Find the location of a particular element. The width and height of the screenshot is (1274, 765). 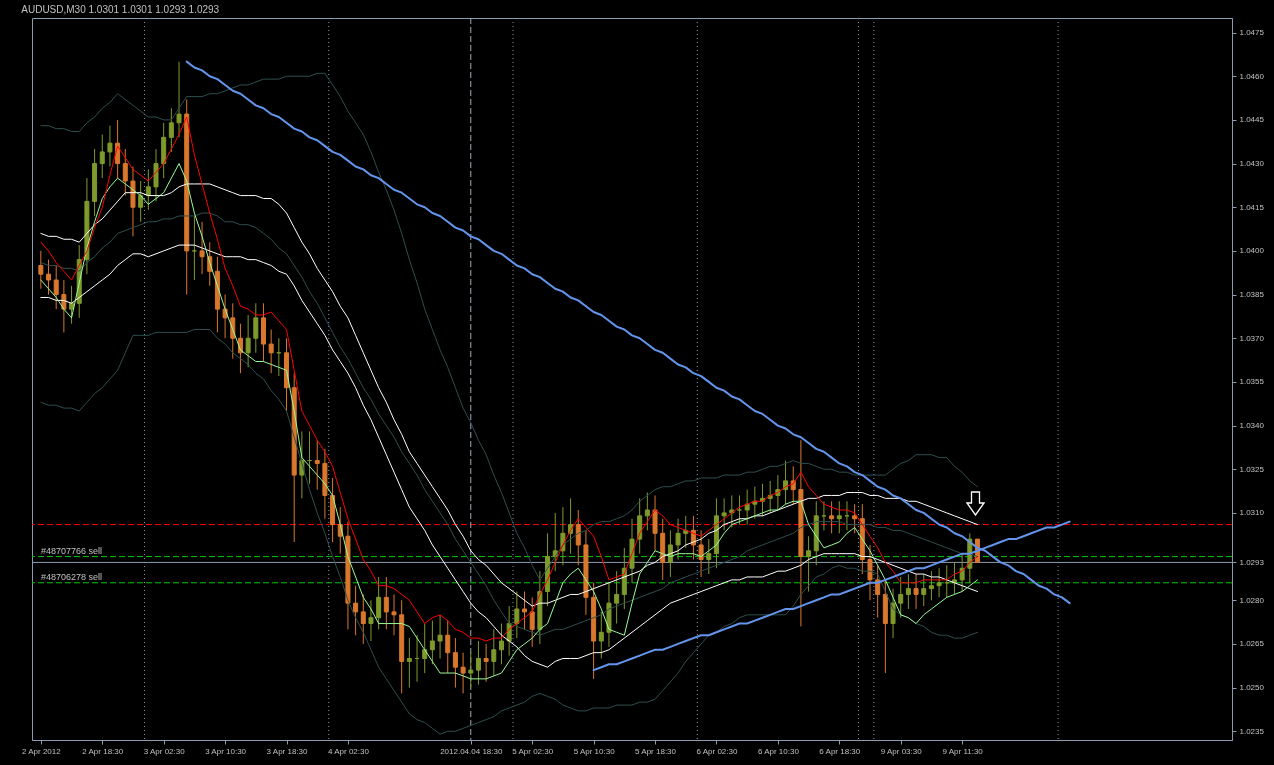

chart-title: AUDUSD,M30 1.0301 1.0301 1.0293 1.0293 is located at coordinates (120, 9).